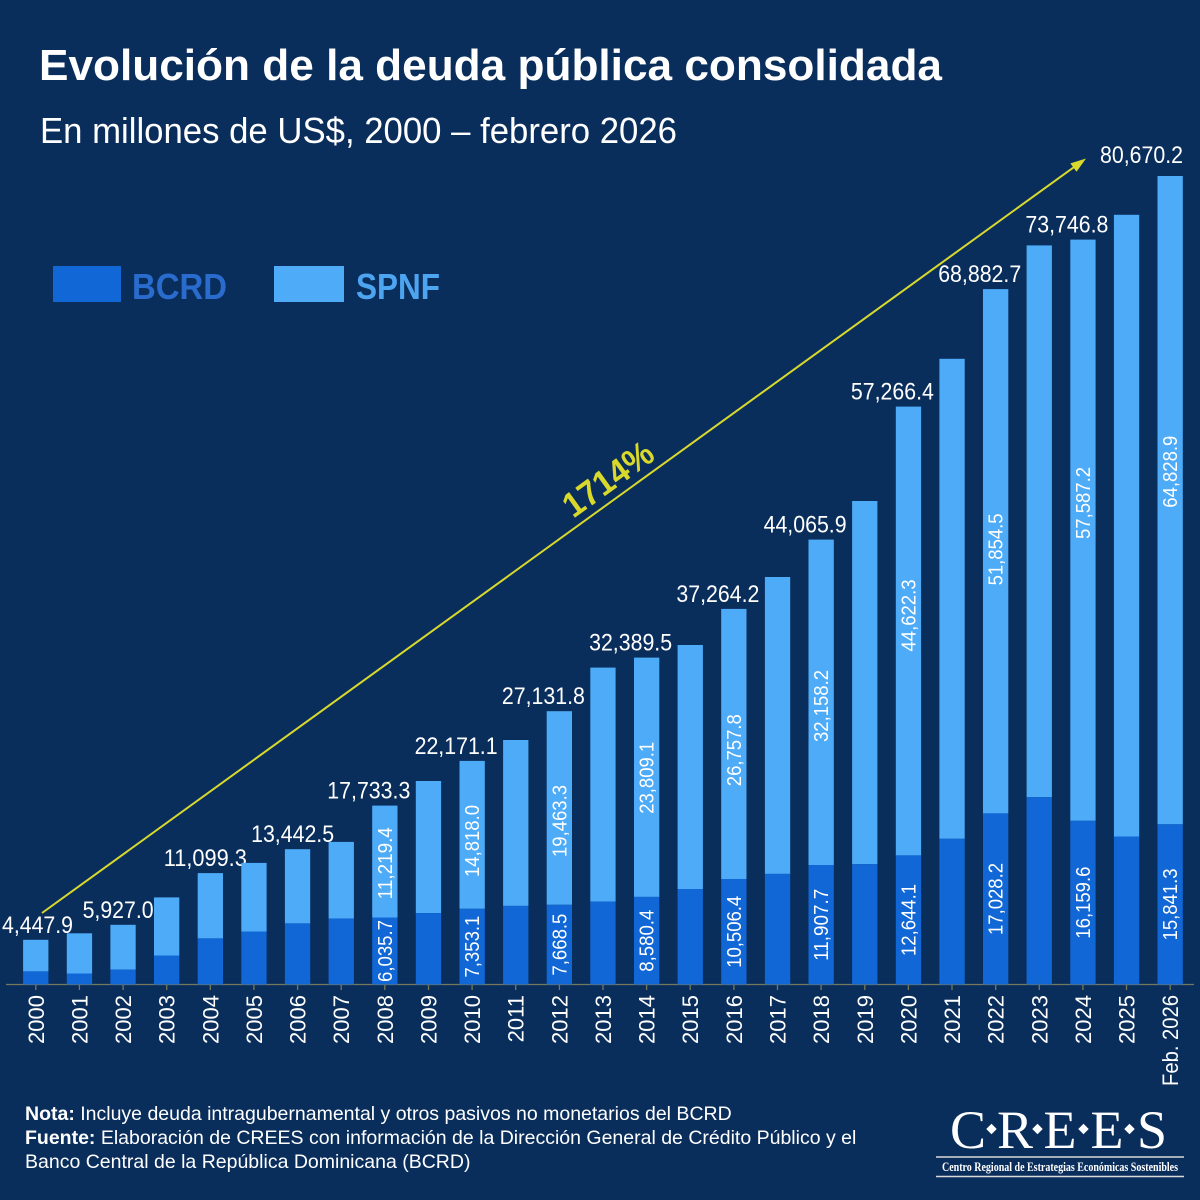 This screenshot has height=1200, width=1200. What do you see at coordinates (1170, 1040) in the screenshot?
I see `svg-text: Feb. 2026` at bounding box center [1170, 1040].